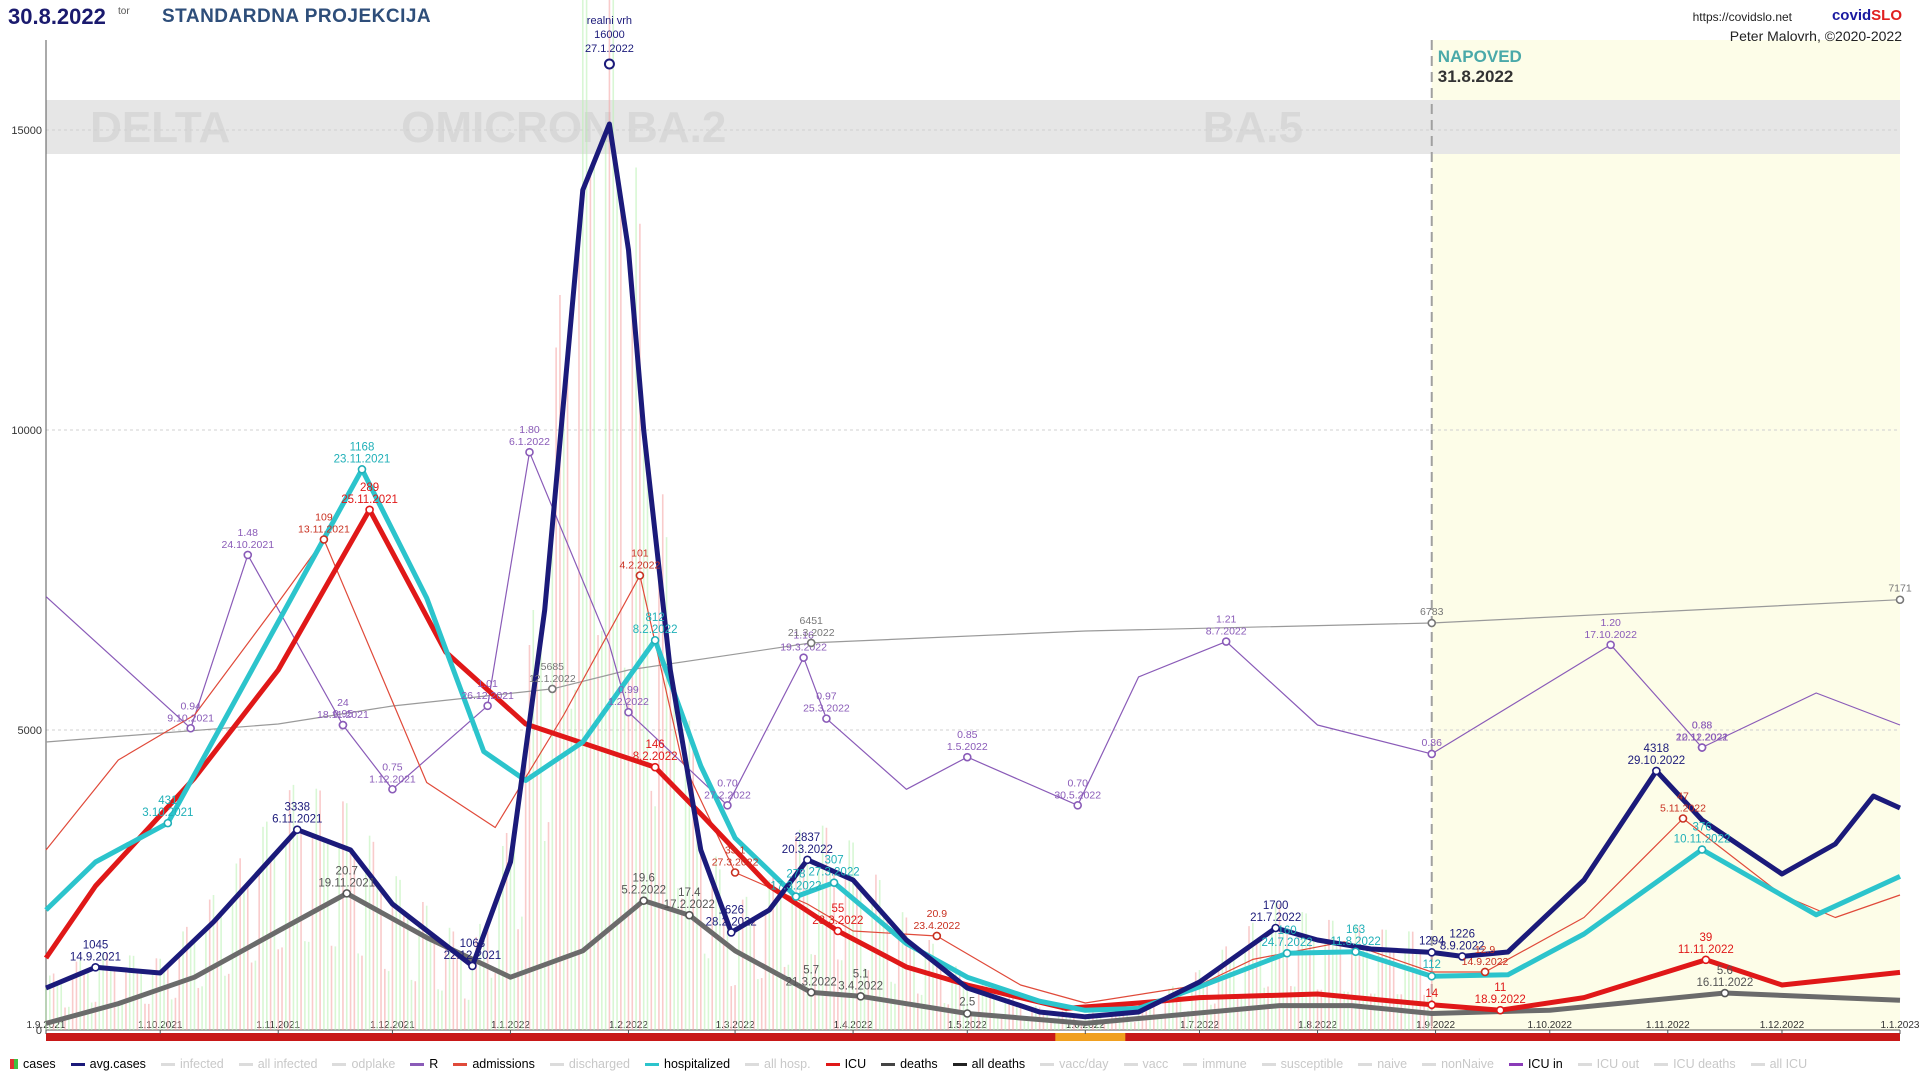 This screenshot has width=1920, height=1080. Describe the element at coordinates (277, 1064) in the screenshot. I see `legend-item: all infected` at that location.